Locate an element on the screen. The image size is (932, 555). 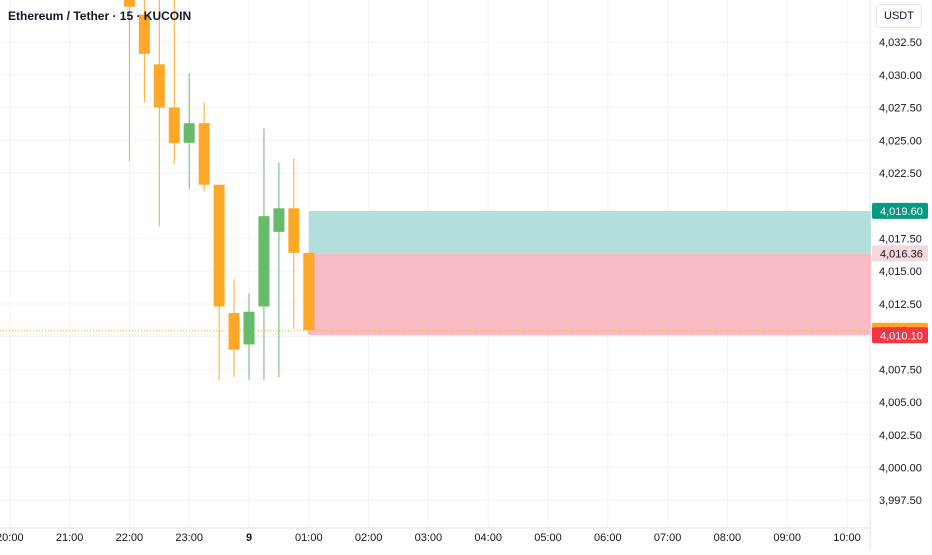
price-tick-label: 4,000.00 is located at coordinates (900, 469).